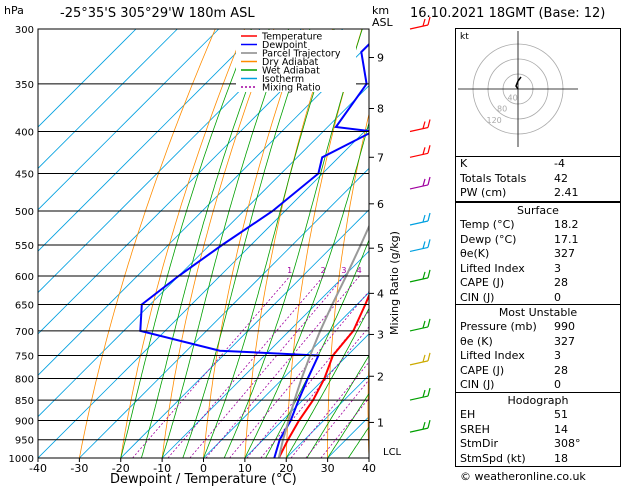 This screenshot has height=486, width=629. Describe the element at coordinates (380, 248) in the screenshot. I see `km-tick-label: 5` at that location.